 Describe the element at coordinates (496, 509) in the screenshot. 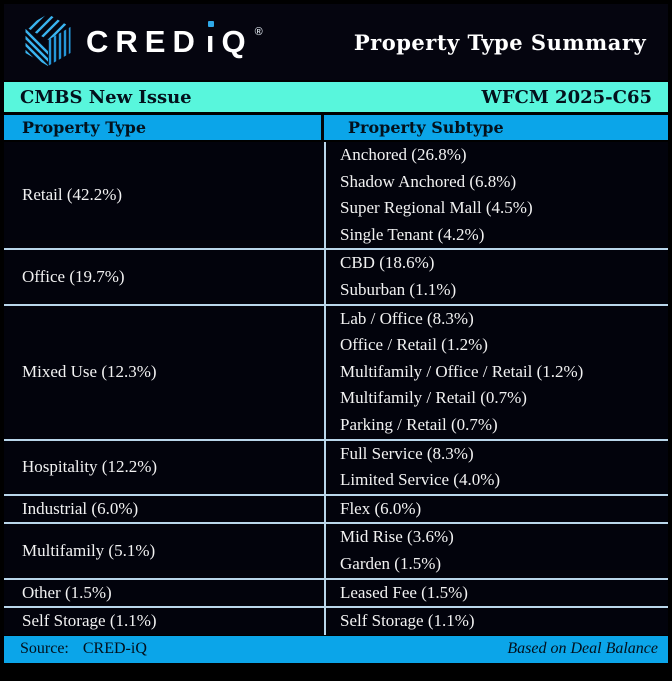

I see `property-subtype-cell: Flex (6.0%)` at that location.